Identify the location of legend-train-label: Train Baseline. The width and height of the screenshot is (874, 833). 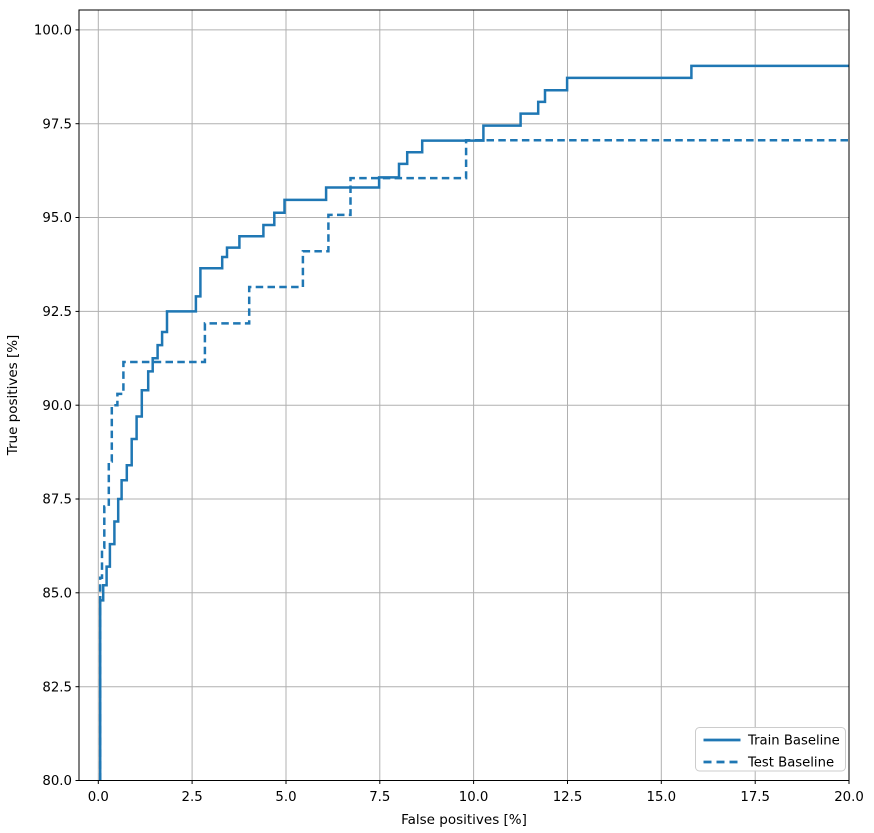
(793, 741).